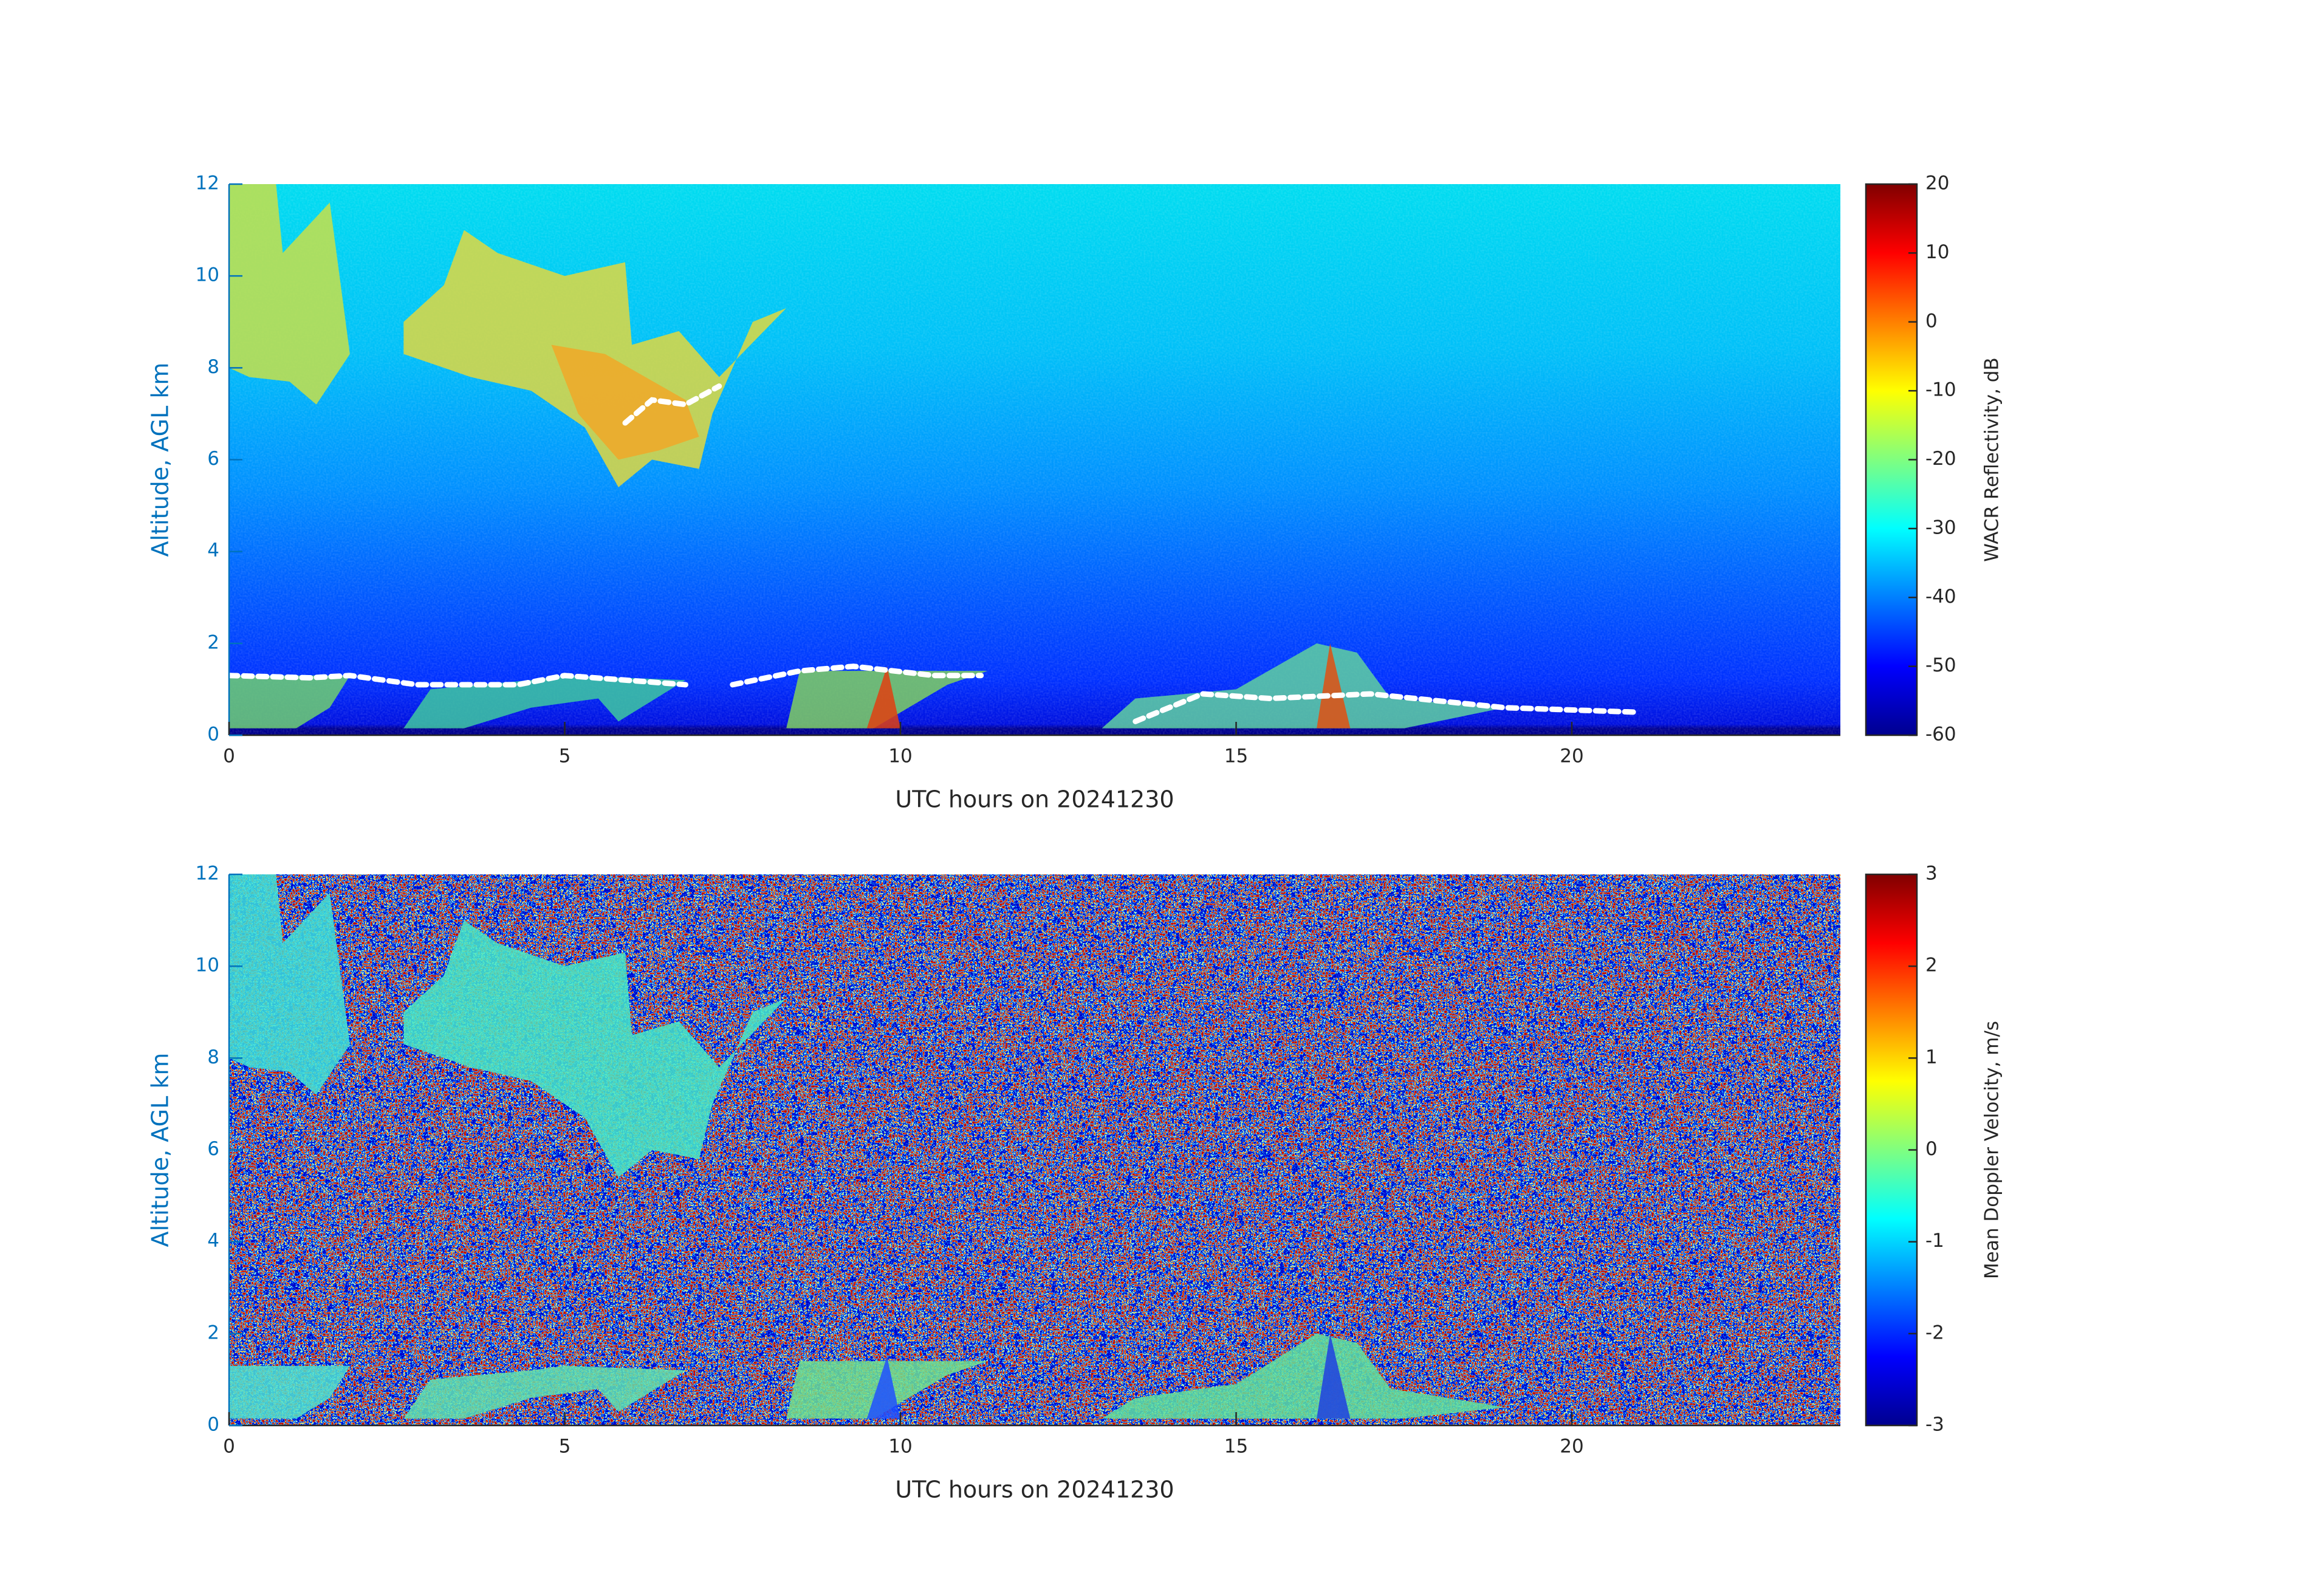  What do you see at coordinates (1940, 597) in the screenshot?
I see `colorbar-tick-label: -40` at bounding box center [1940, 597].